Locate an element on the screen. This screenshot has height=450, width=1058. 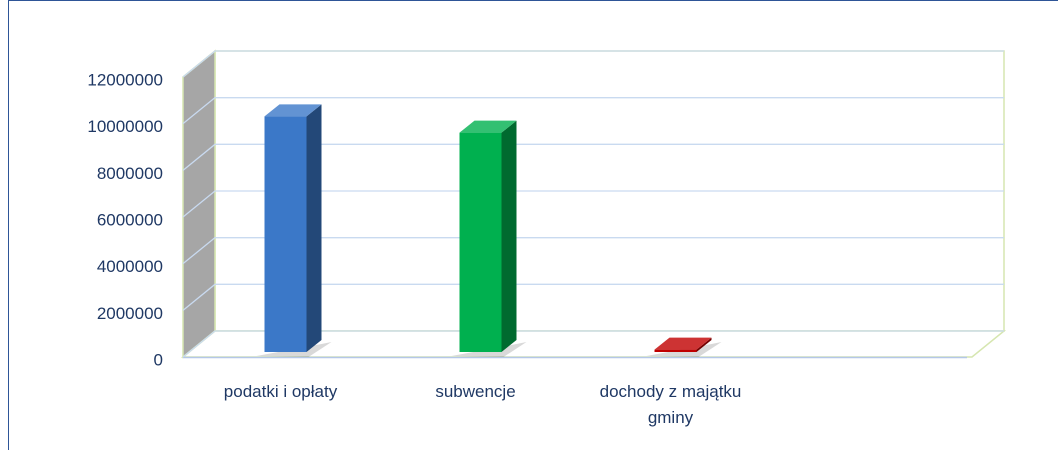
y-tick-label: 12000000 is located at coordinates (125, 79).